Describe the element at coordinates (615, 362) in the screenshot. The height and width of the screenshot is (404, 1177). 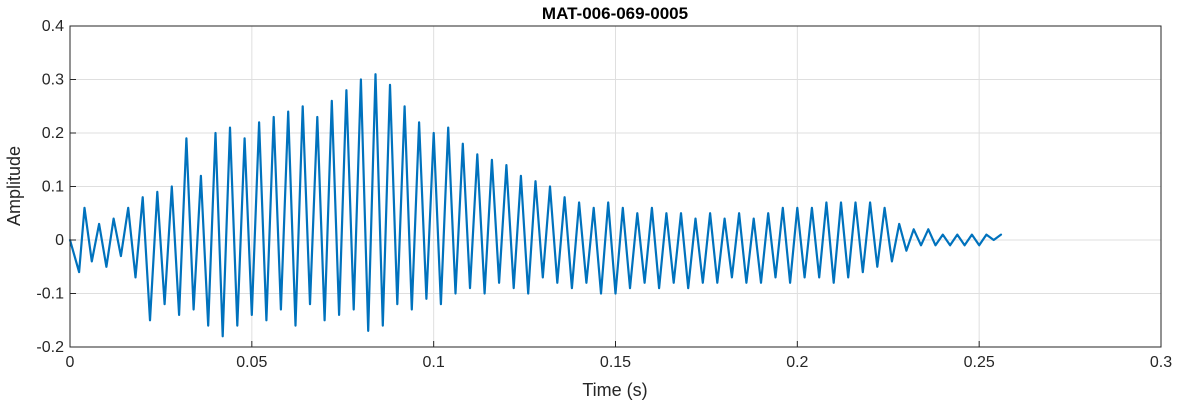
I see `x-tick-label: 0.15` at that location.